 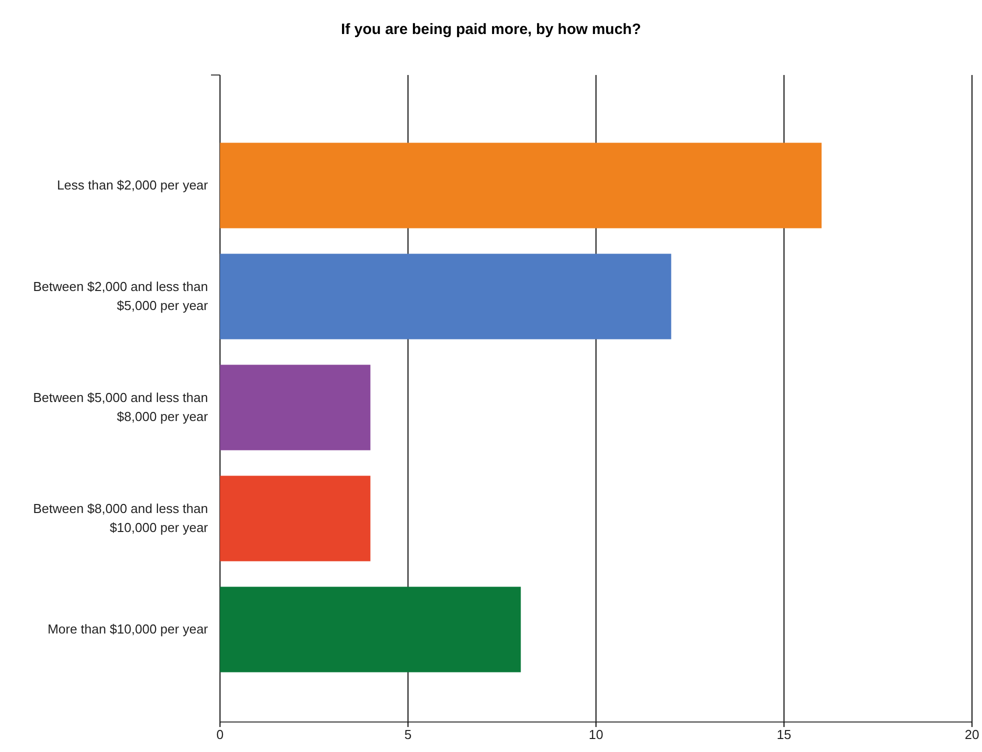 What do you see at coordinates (972, 734) in the screenshot?
I see `x-tick-label: 20` at bounding box center [972, 734].